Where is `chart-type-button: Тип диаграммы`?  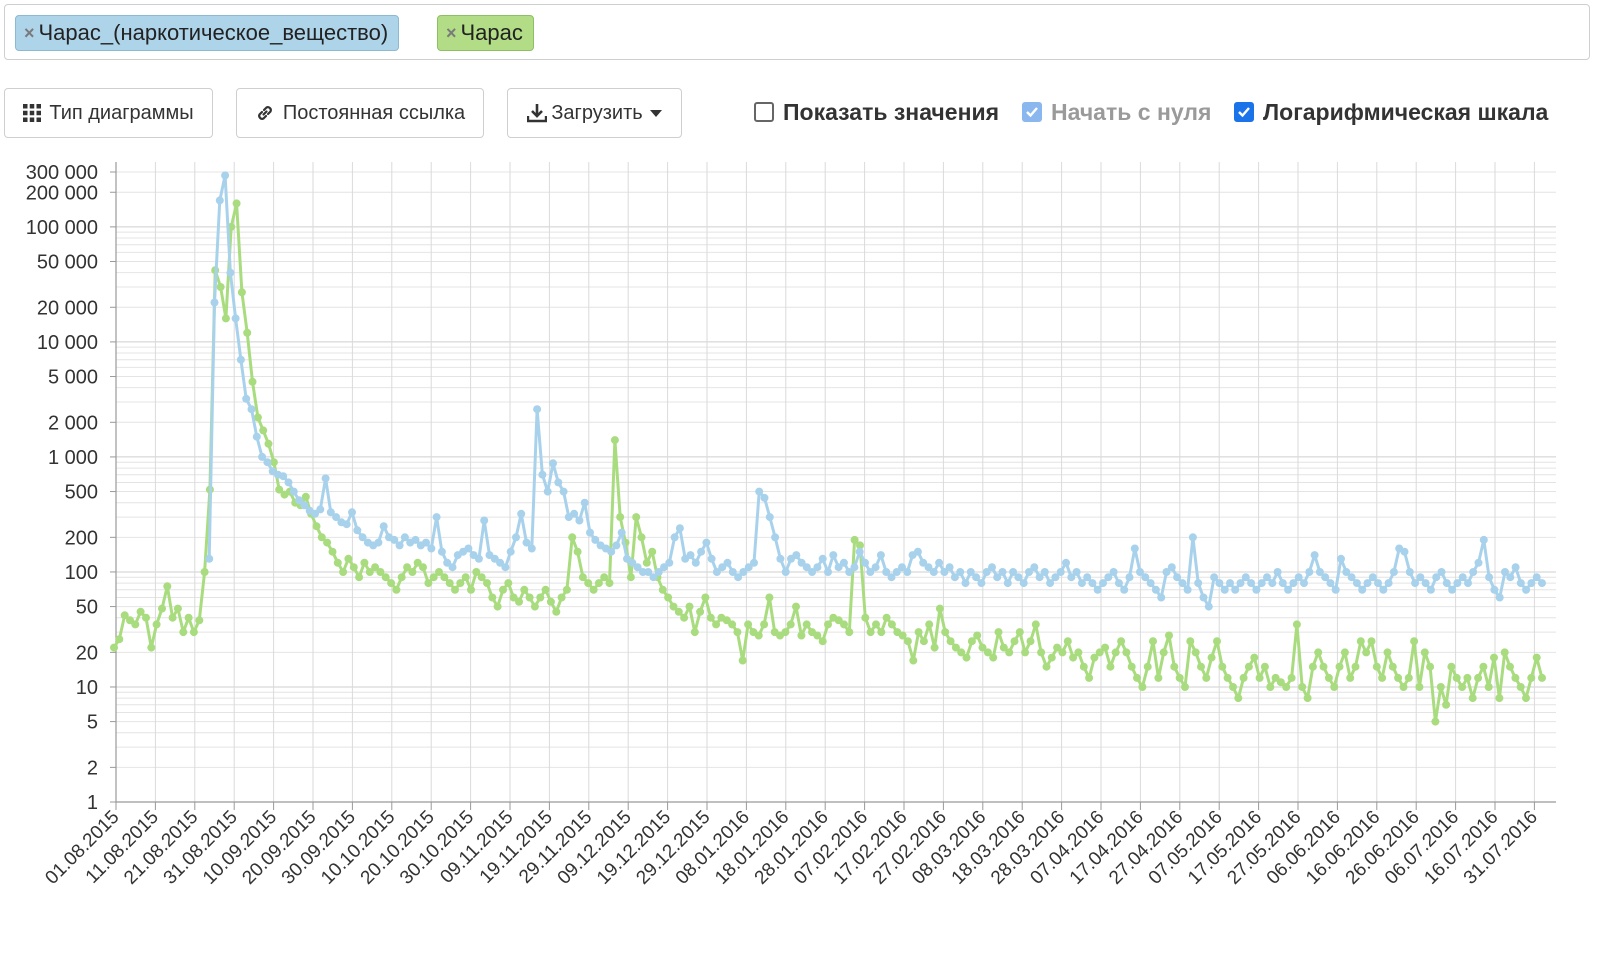
chart-type-button: Тип диаграммы is located at coordinates (108, 113).